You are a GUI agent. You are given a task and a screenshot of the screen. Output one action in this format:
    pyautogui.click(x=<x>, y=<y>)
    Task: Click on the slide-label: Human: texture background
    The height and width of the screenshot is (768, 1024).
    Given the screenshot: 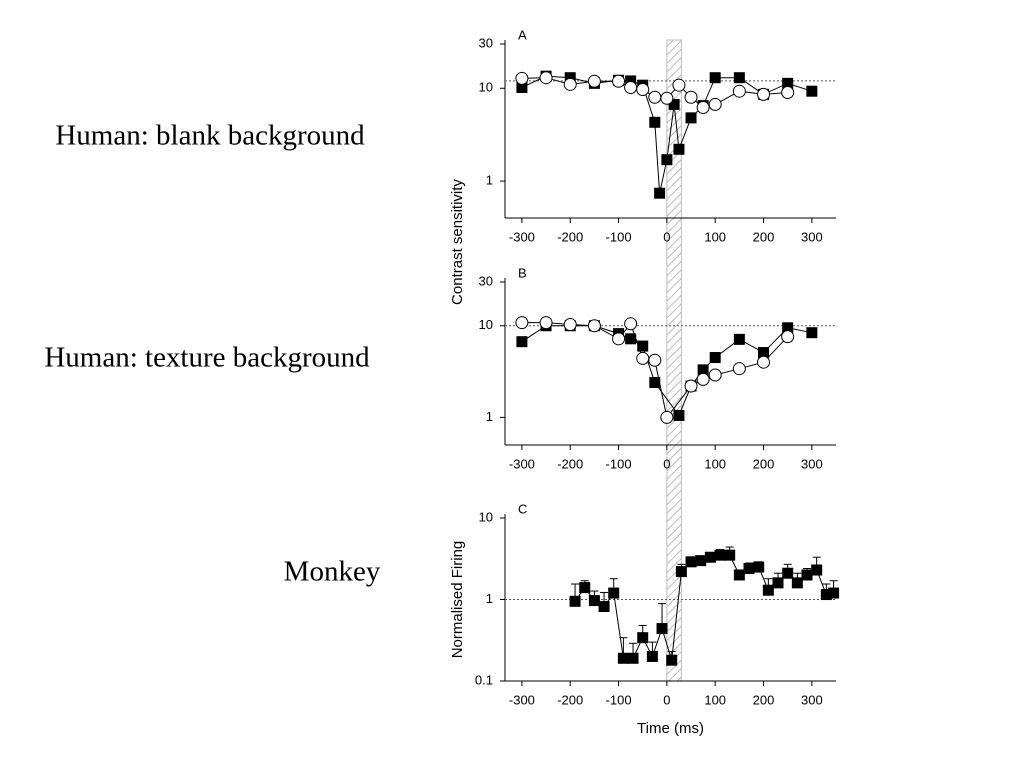 What is the action you would take?
    pyautogui.click(x=207, y=358)
    